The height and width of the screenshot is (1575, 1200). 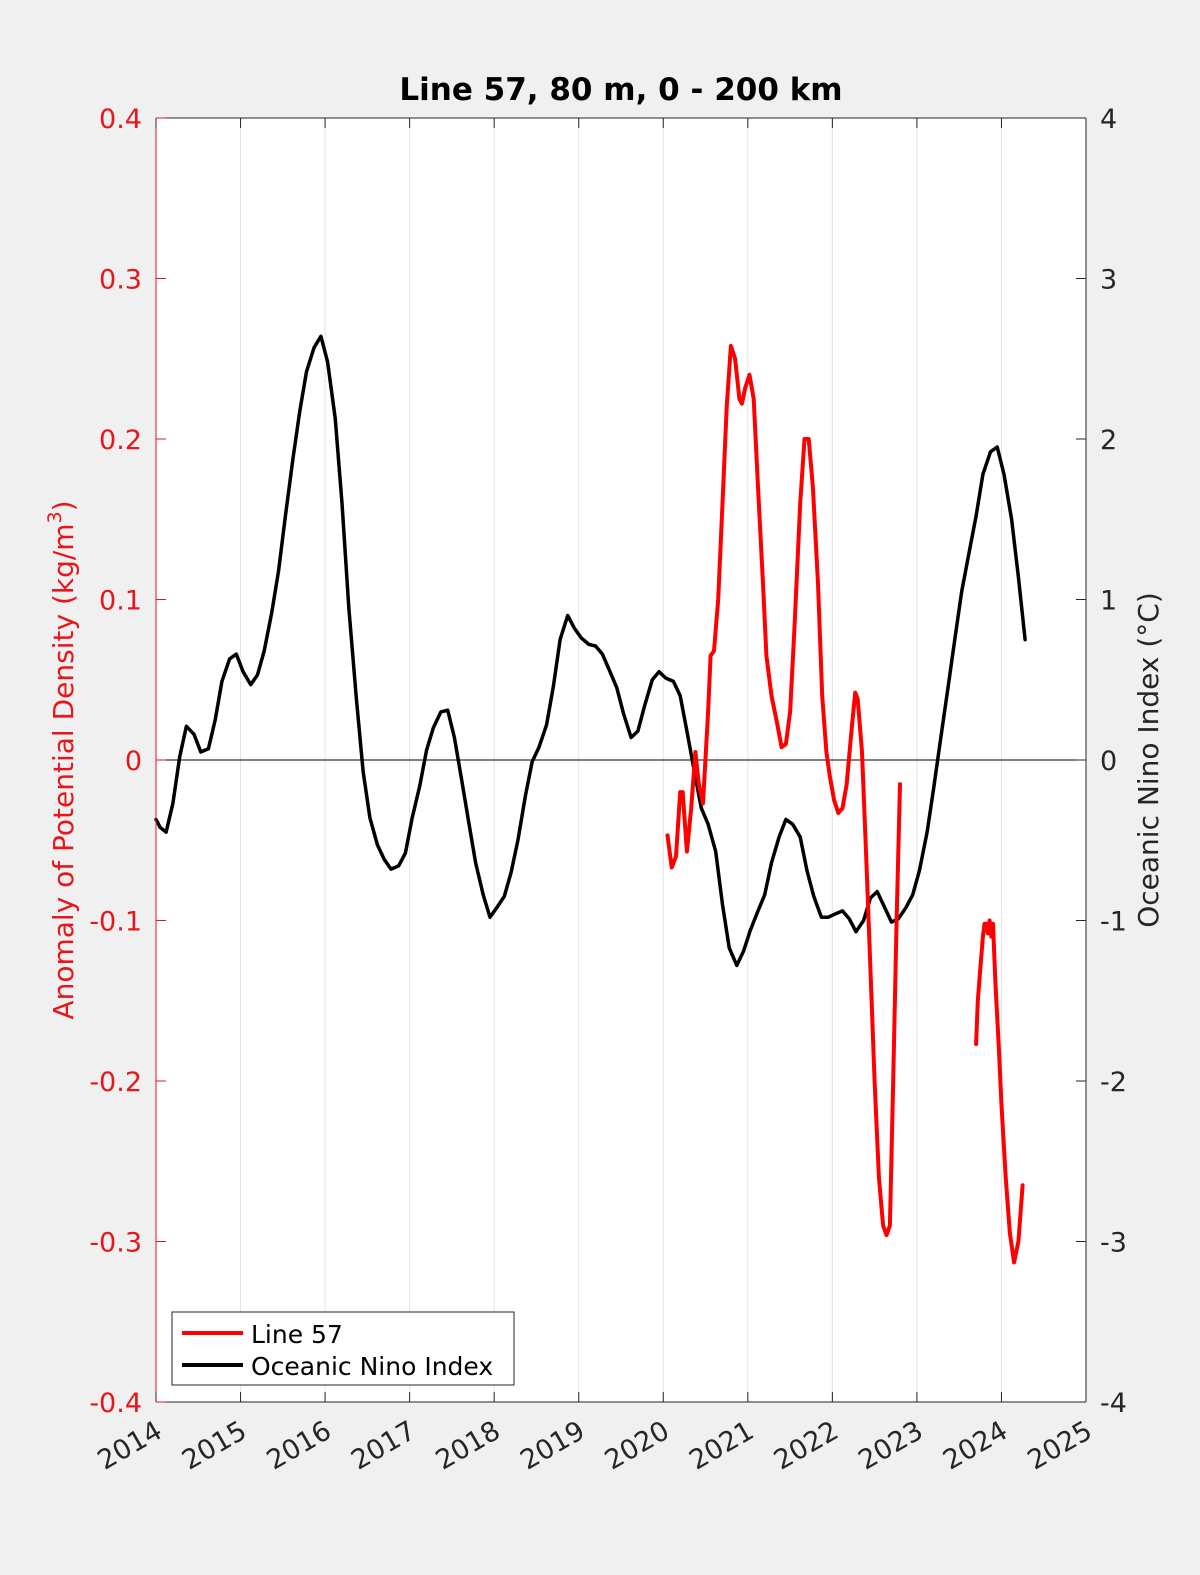 I want to click on y-right-tick-label: 3, so click(x=1108, y=280).